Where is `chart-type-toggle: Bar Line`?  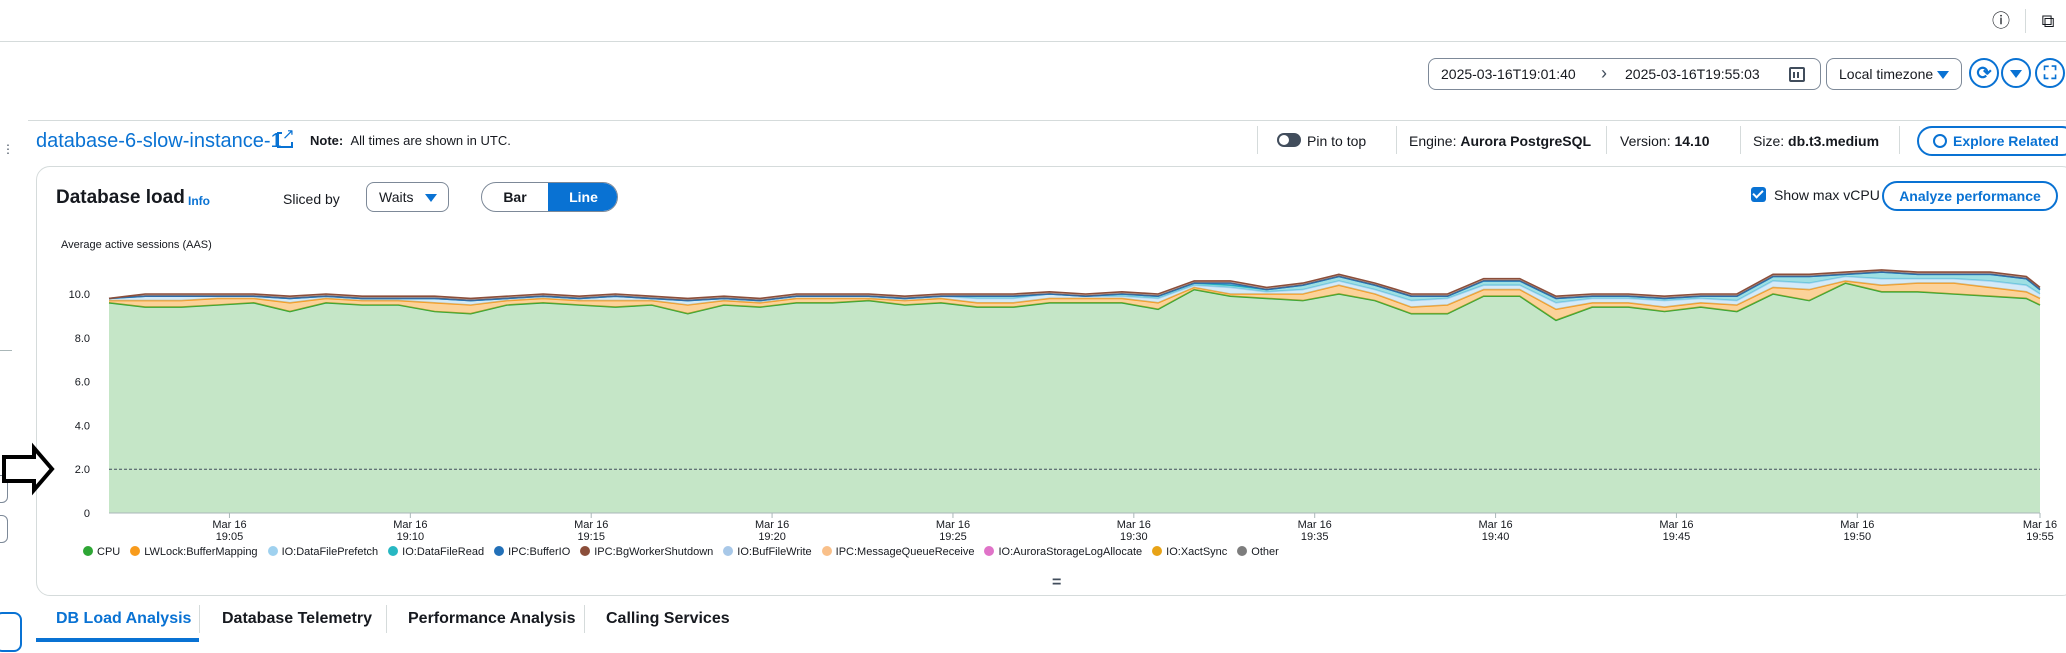
chart-type-toggle: Bar Line is located at coordinates (549, 197).